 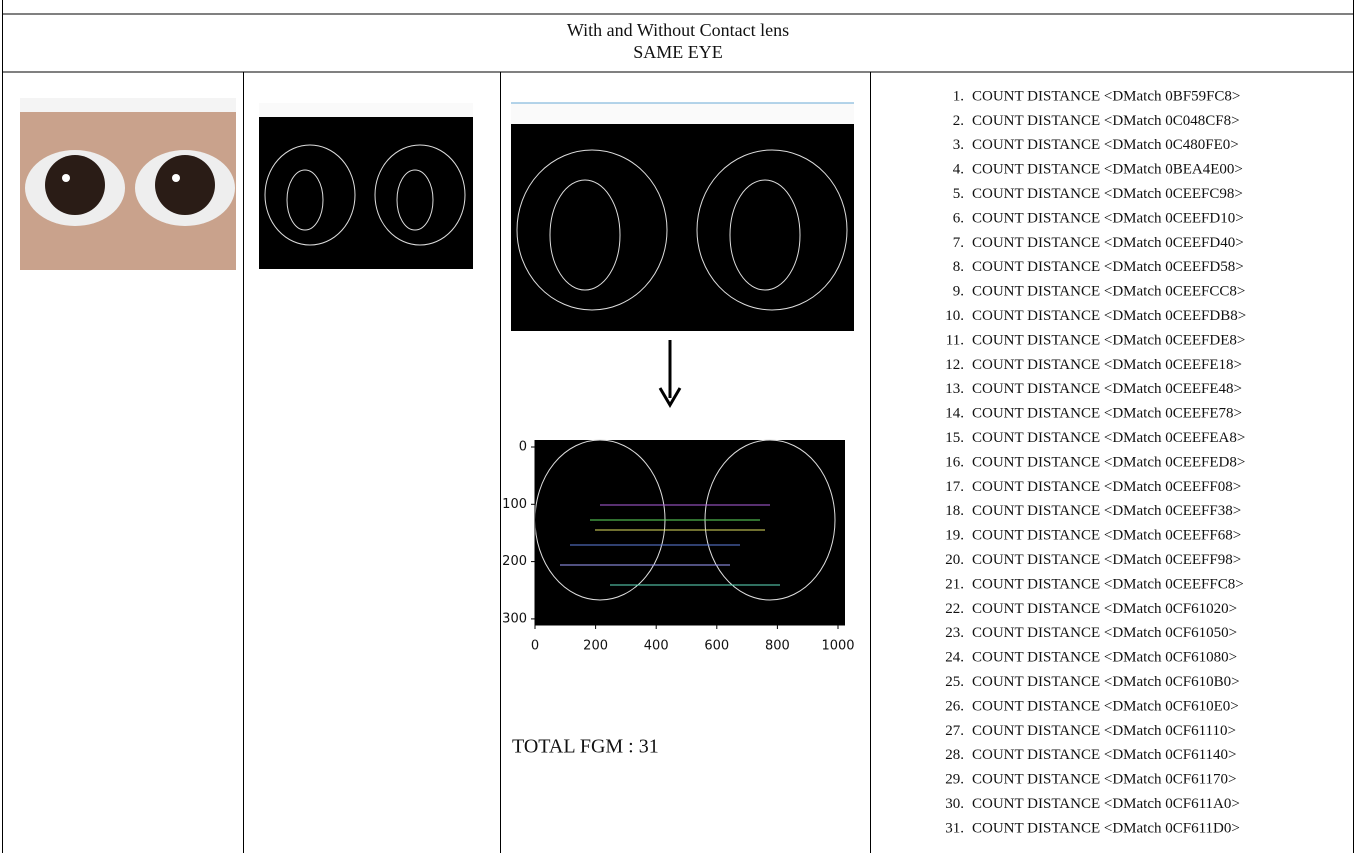 I want to click on header-title: With and Without Contact lens, so click(x=678, y=30).